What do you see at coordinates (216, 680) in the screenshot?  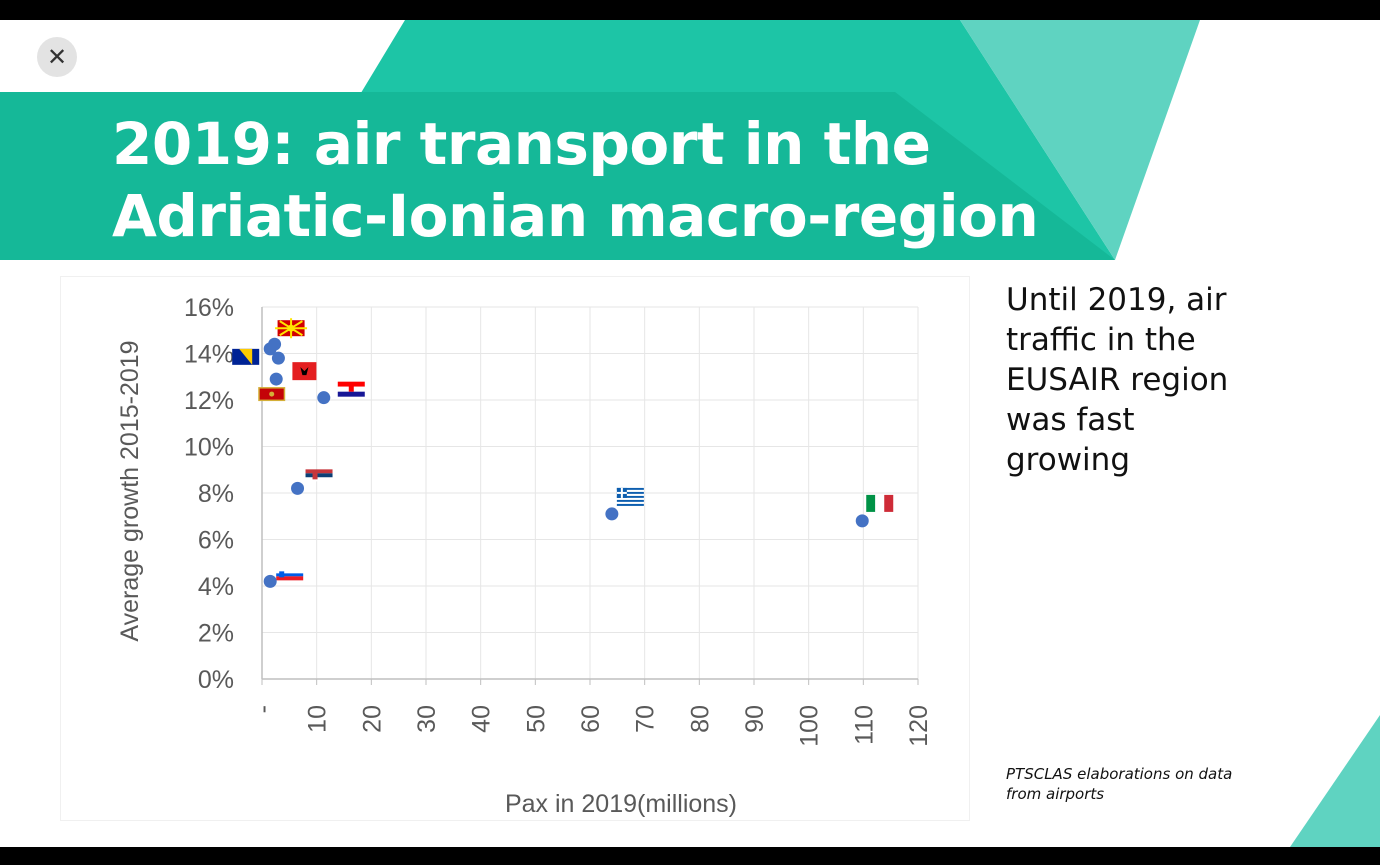 I see `y-tick-label: 0%` at bounding box center [216, 680].